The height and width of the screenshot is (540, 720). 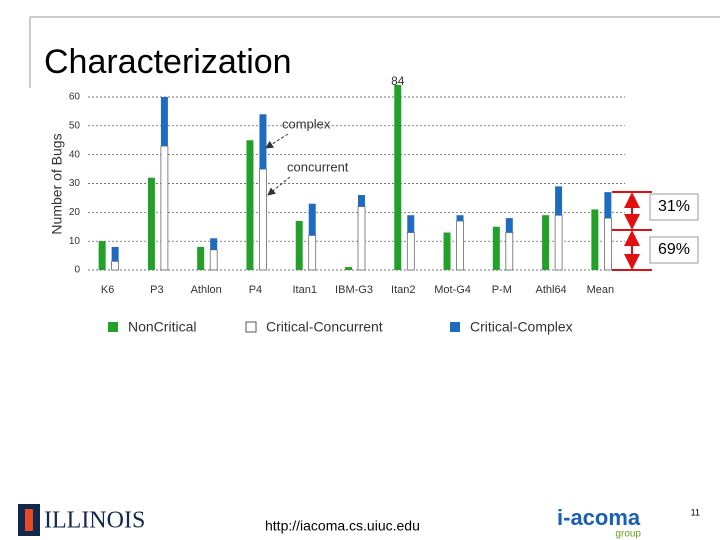 What do you see at coordinates (521, 327) in the screenshot?
I see `legend-label: Critical-Complex` at bounding box center [521, 327].